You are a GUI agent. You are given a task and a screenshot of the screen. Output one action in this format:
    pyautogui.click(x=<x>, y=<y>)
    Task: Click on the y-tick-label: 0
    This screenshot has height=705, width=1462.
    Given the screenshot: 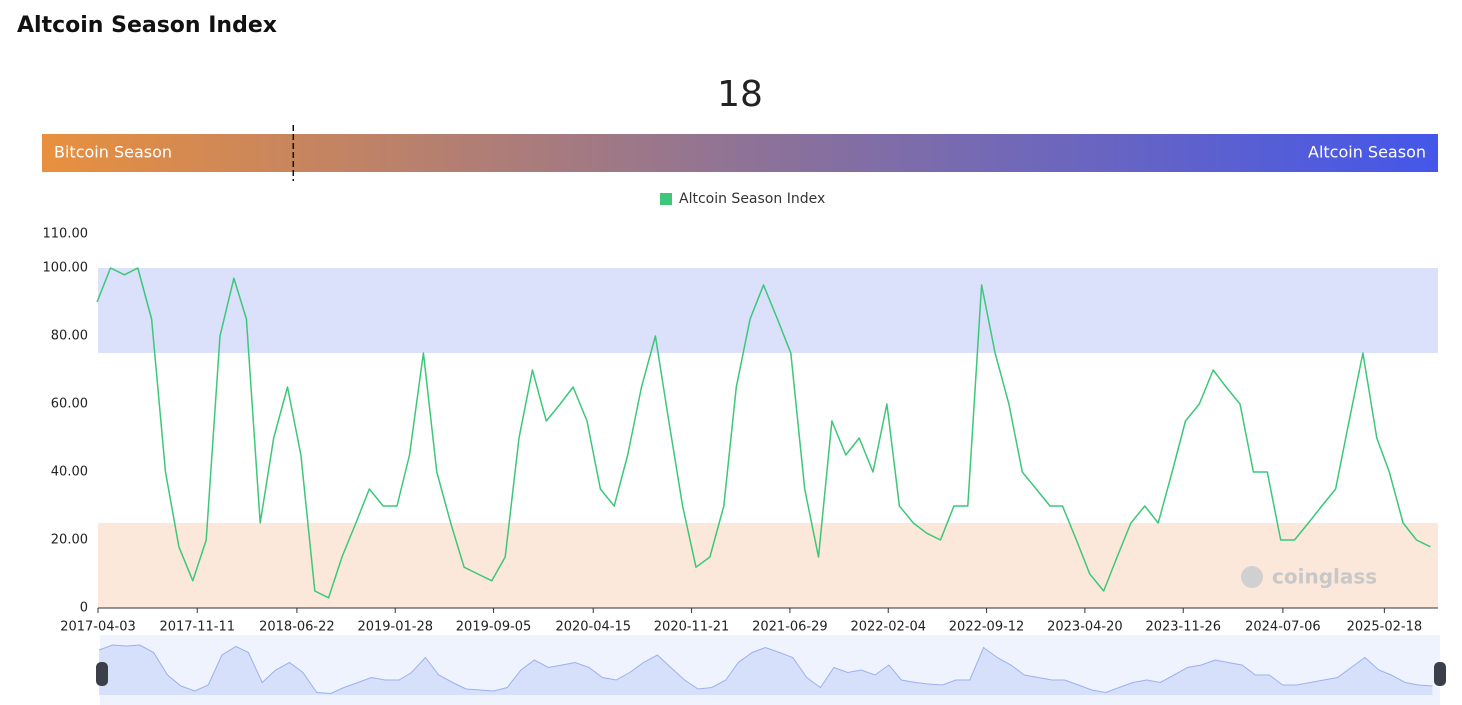 What is the action you would take?
    pyautogui.click(x=84, y=608)
    